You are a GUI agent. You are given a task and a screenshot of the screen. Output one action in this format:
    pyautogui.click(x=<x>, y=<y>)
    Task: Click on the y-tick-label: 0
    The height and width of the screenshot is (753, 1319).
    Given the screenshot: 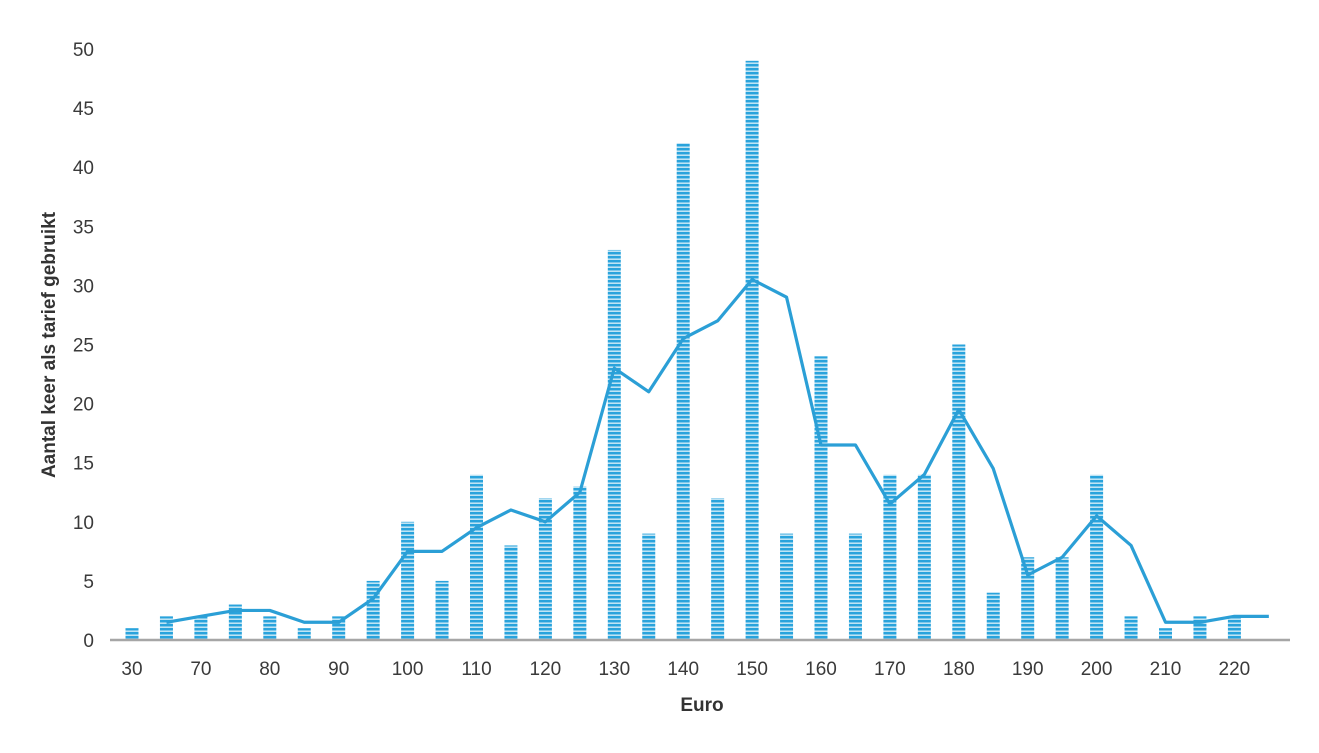 What is the action you would take?
    pyautogui.click(x=88, y=641)
    